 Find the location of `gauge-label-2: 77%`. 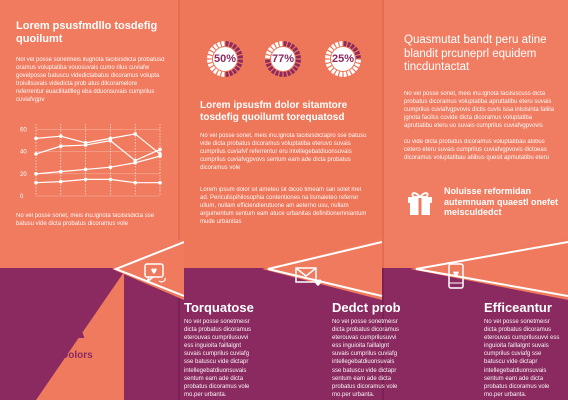

gauge-label-2: 77% is located at coordinates (283, 59).